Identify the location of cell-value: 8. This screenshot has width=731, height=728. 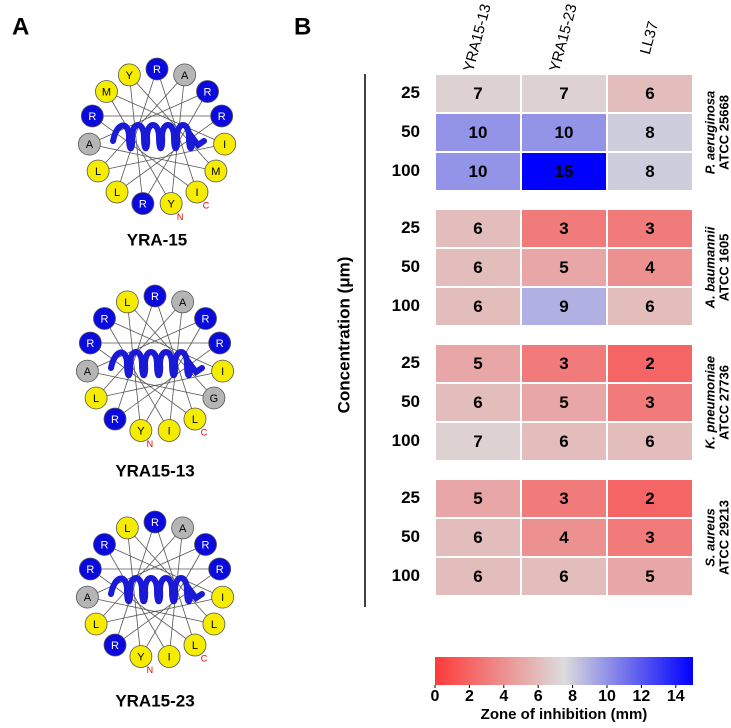
(649, 132).